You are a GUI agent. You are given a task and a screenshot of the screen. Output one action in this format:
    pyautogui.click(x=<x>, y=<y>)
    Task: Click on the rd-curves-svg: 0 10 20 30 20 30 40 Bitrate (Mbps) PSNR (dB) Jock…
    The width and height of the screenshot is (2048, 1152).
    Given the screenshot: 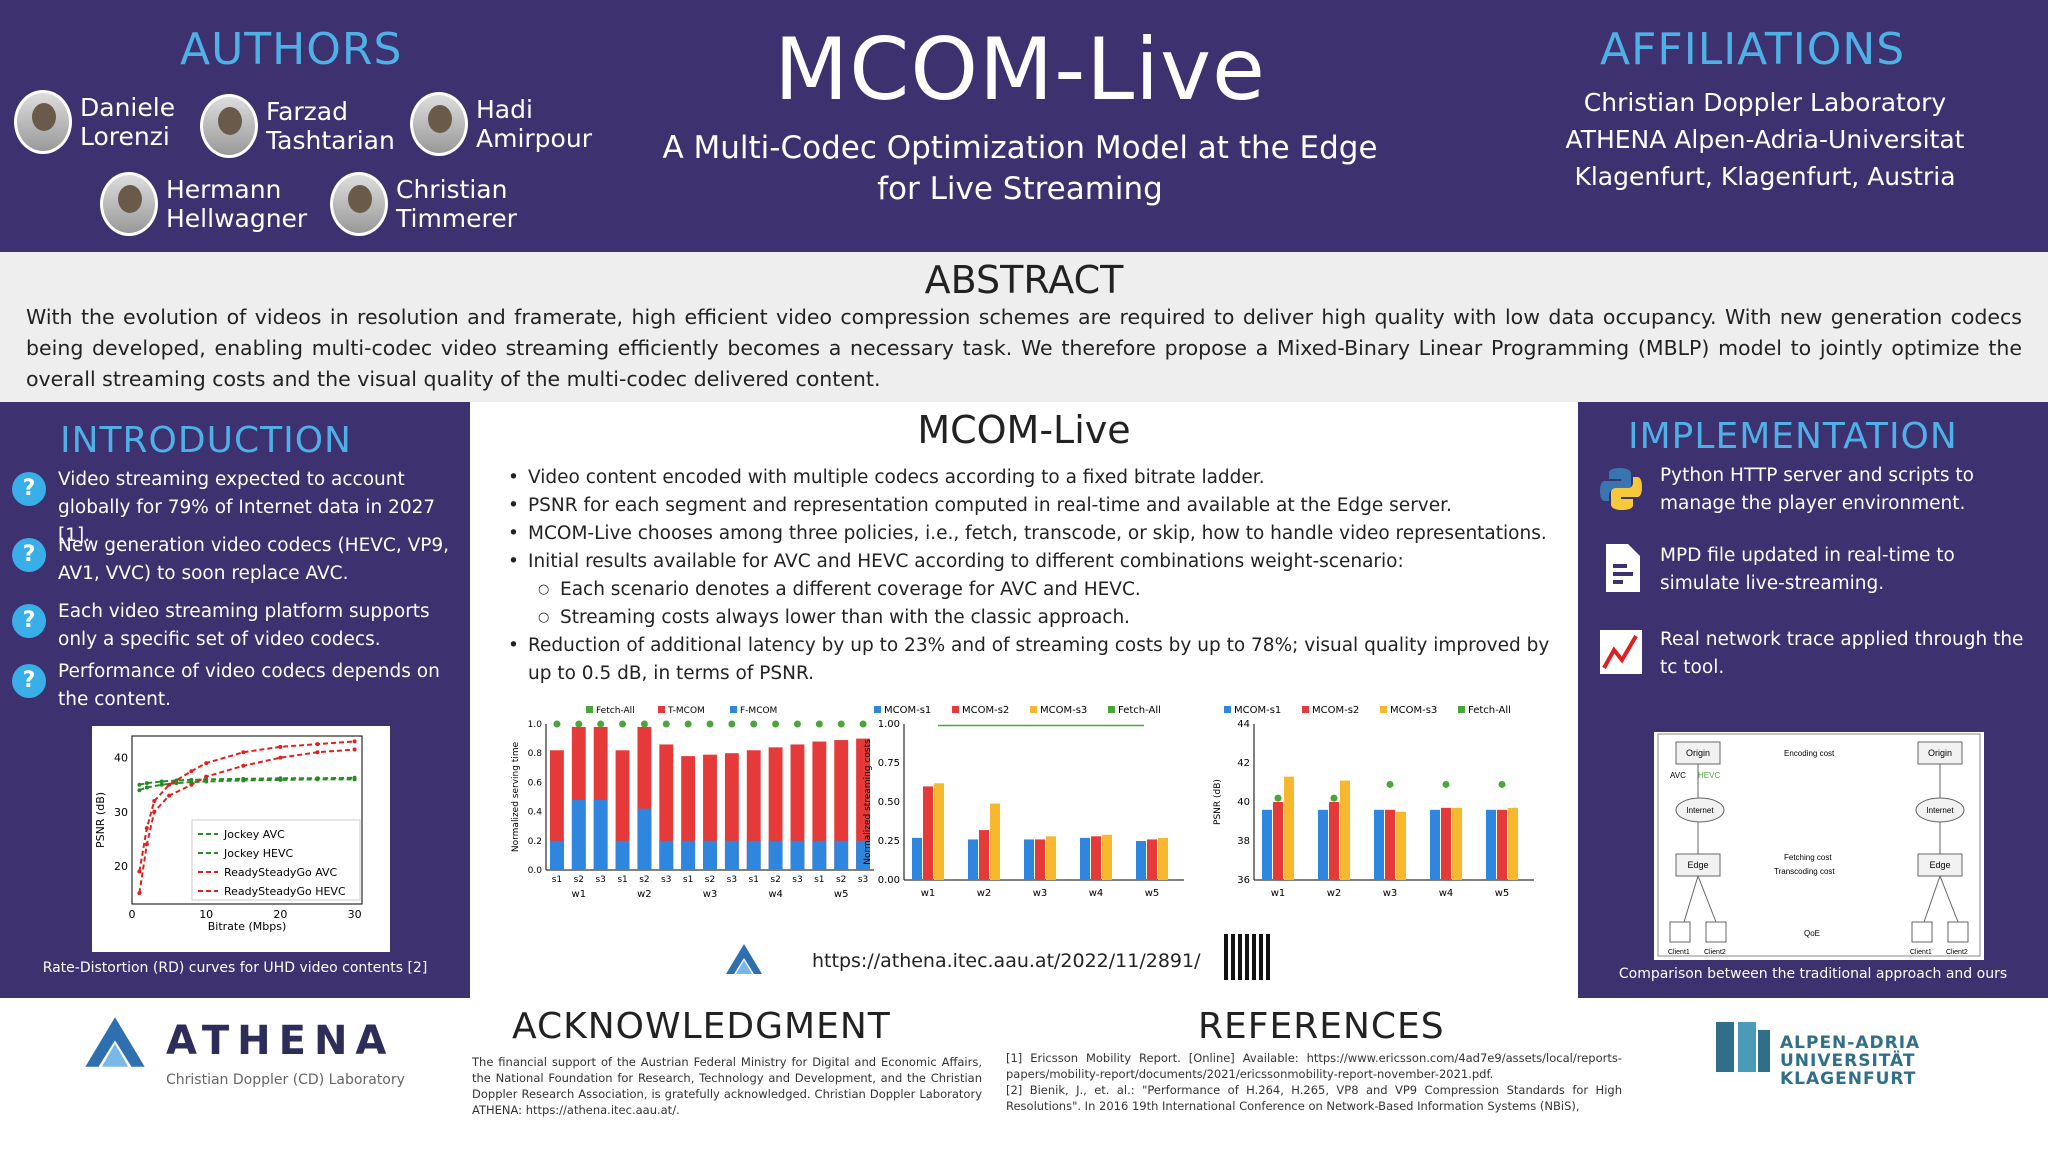 What is the action you would take?
    pyautogui.click(x=228, y=834)
    